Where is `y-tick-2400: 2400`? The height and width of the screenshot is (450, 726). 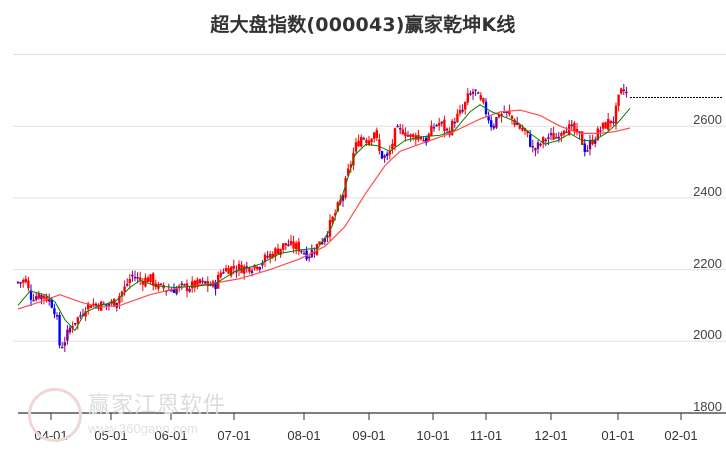 y-tick-2400: 2400 is located at coordinates (707, 191).